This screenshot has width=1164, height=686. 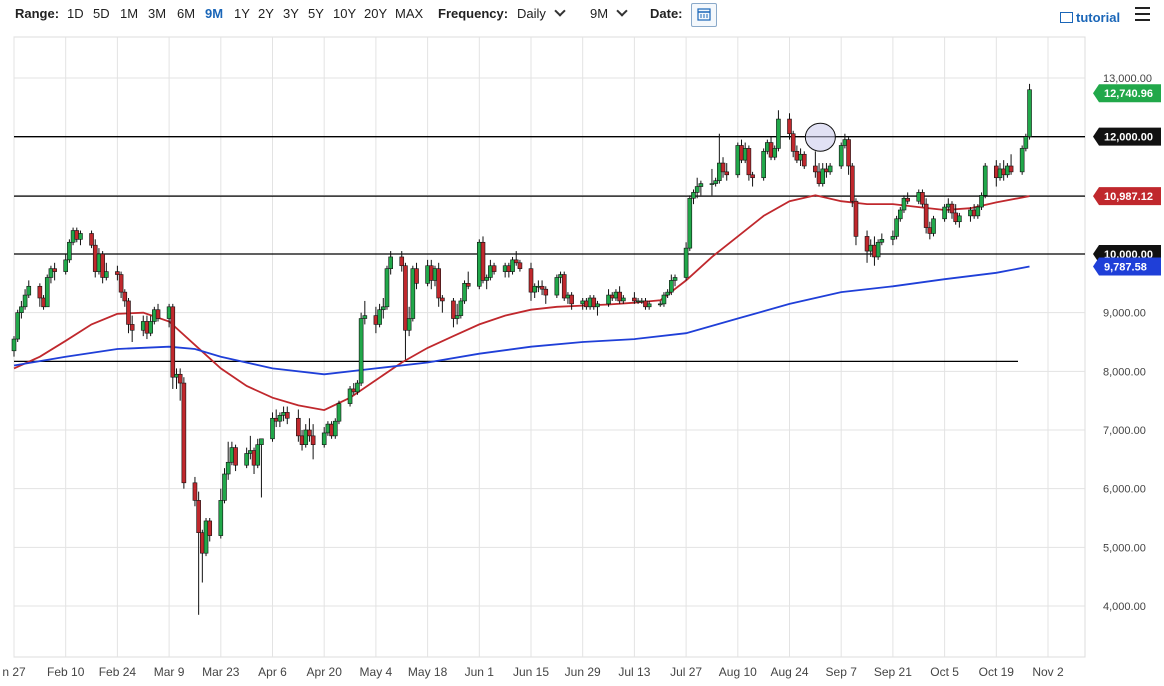 What do you see at coordinates (157, 13) in the screenshot?
I see `range-button-3m: 3M` at bounding box center [157, 13].